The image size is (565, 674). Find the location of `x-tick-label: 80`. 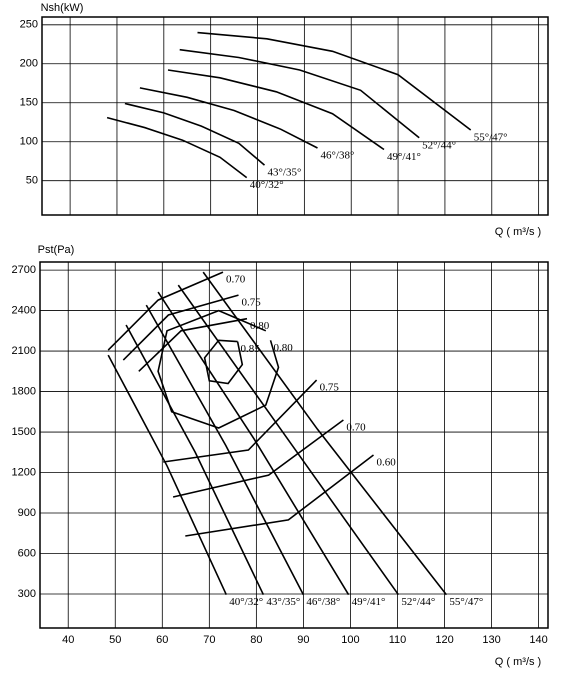

x-tick-label: 80 is located at coordinates (256, 640).